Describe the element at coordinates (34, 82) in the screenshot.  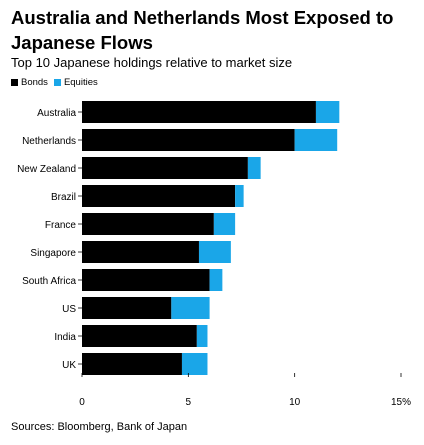
I see `legend-label-bonds: Bonds` at that location.